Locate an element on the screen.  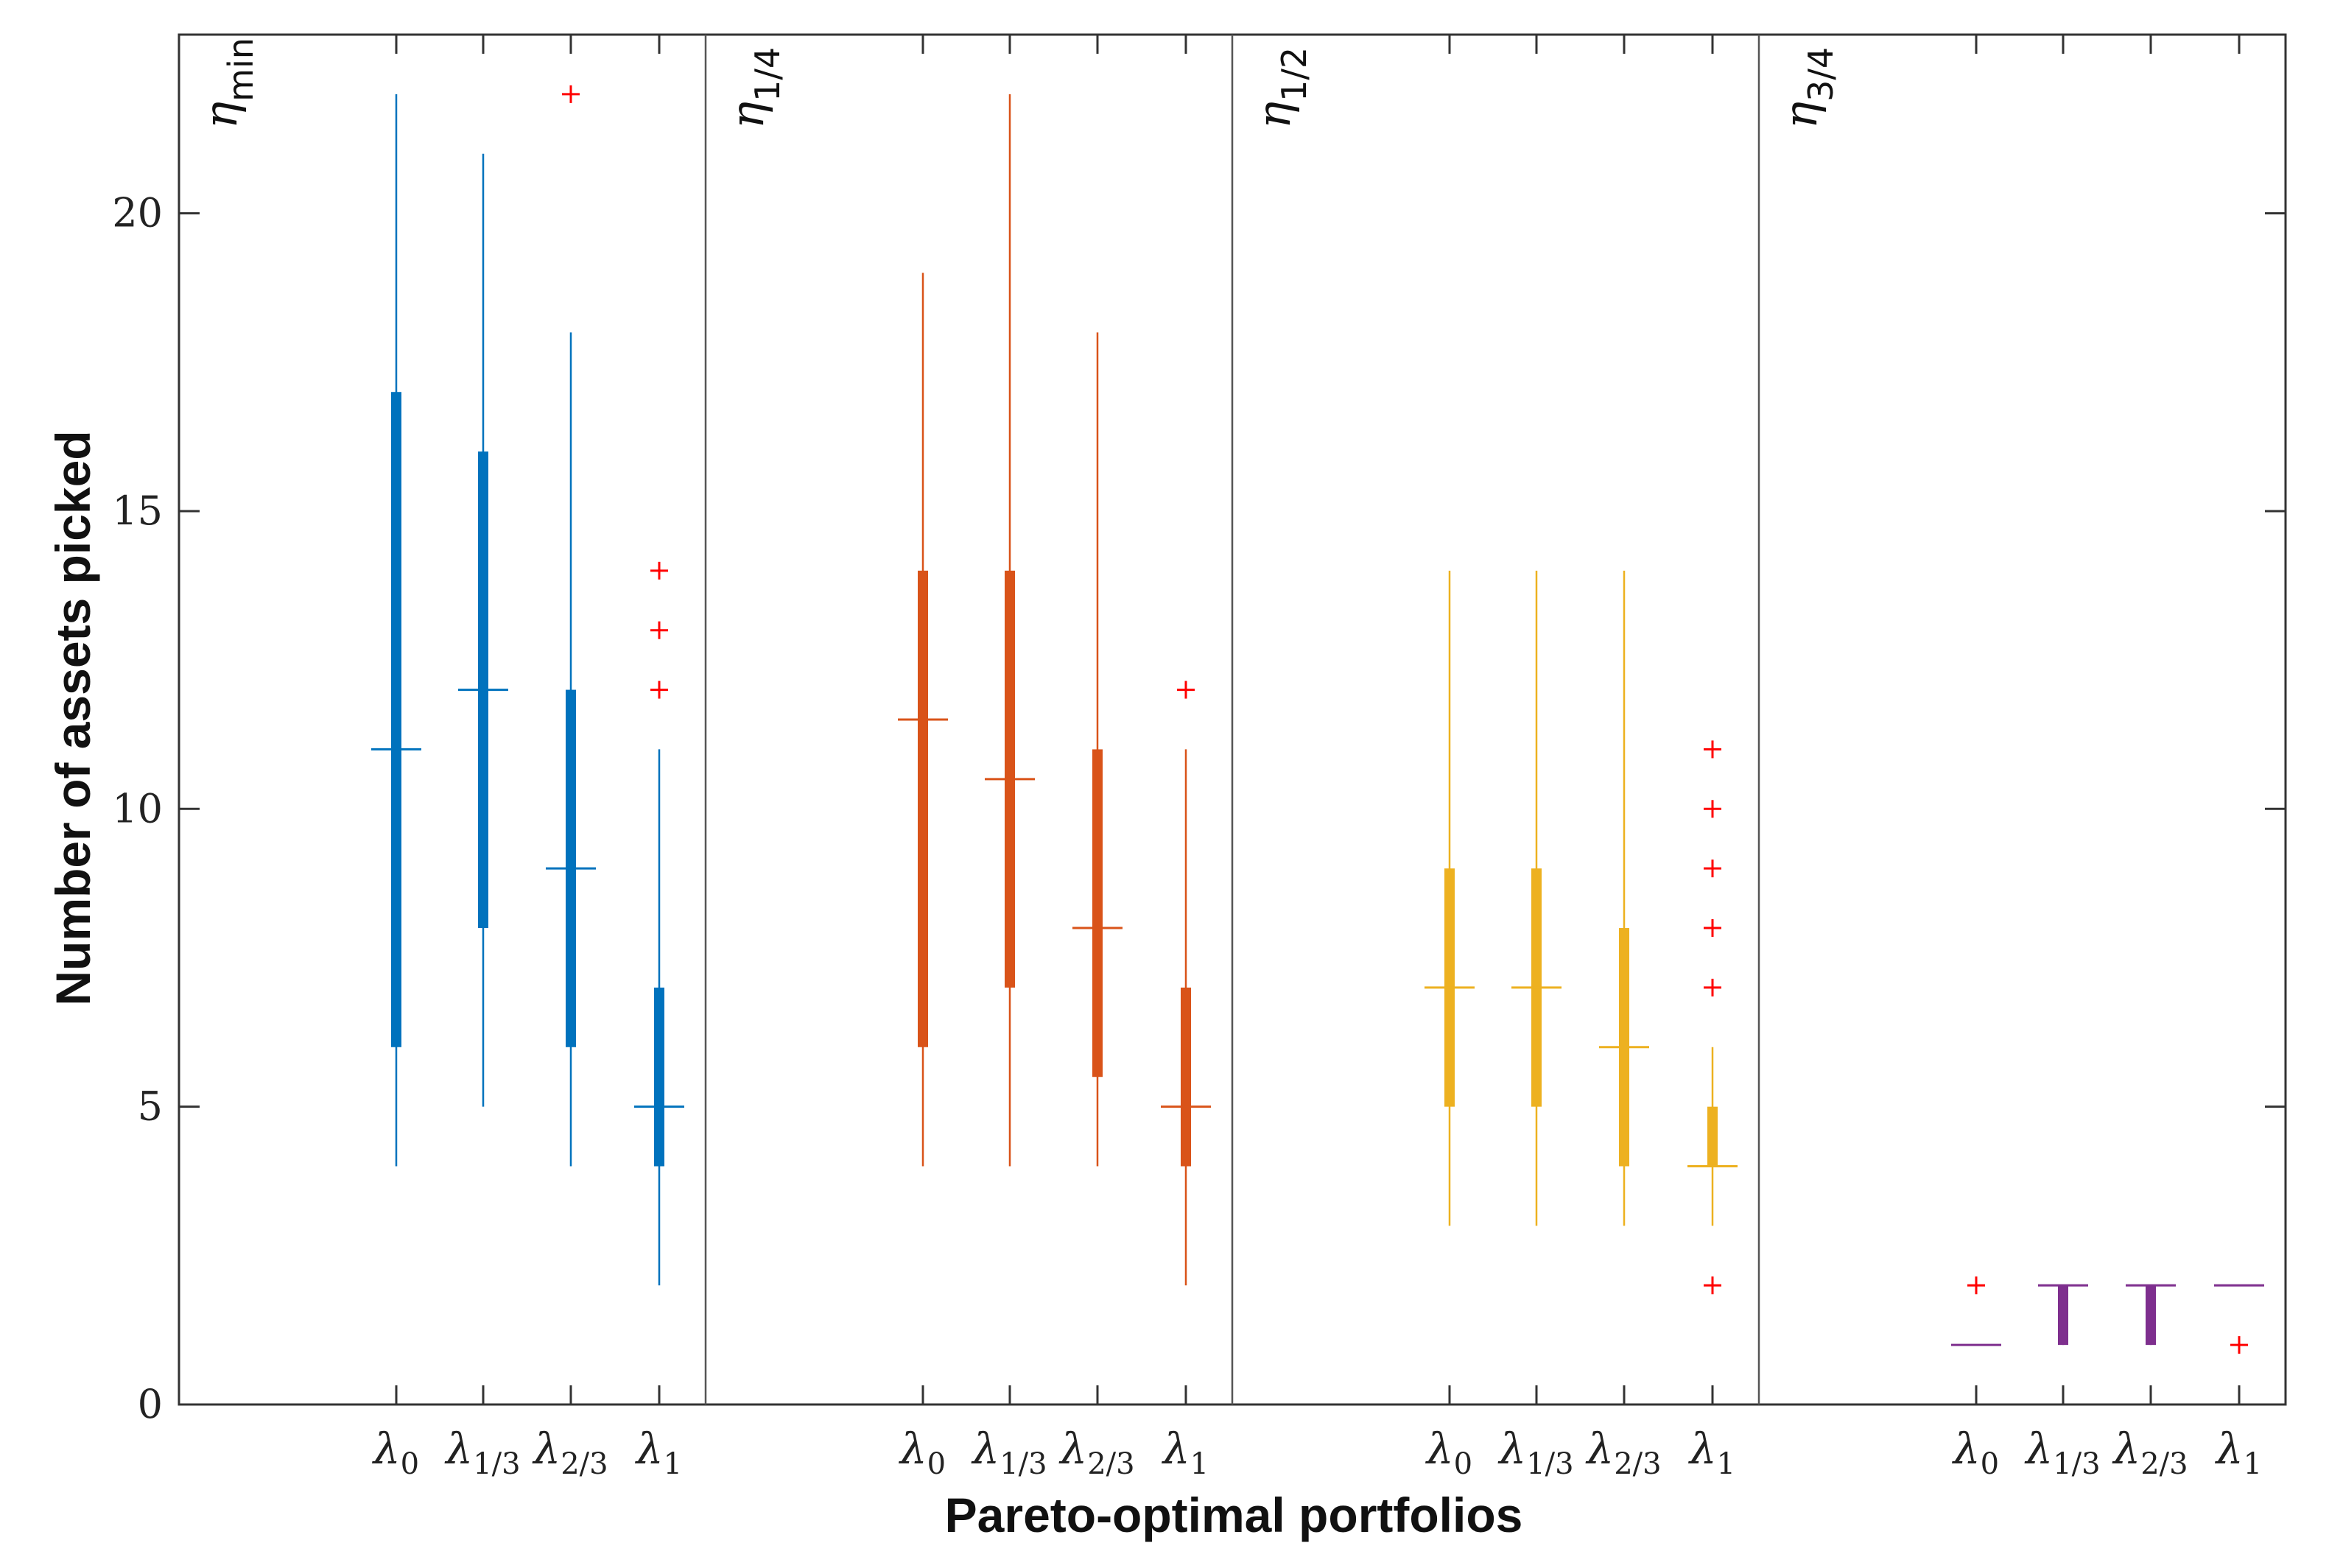
panel-label: η3/4 is located at coordinates (1807, 88).